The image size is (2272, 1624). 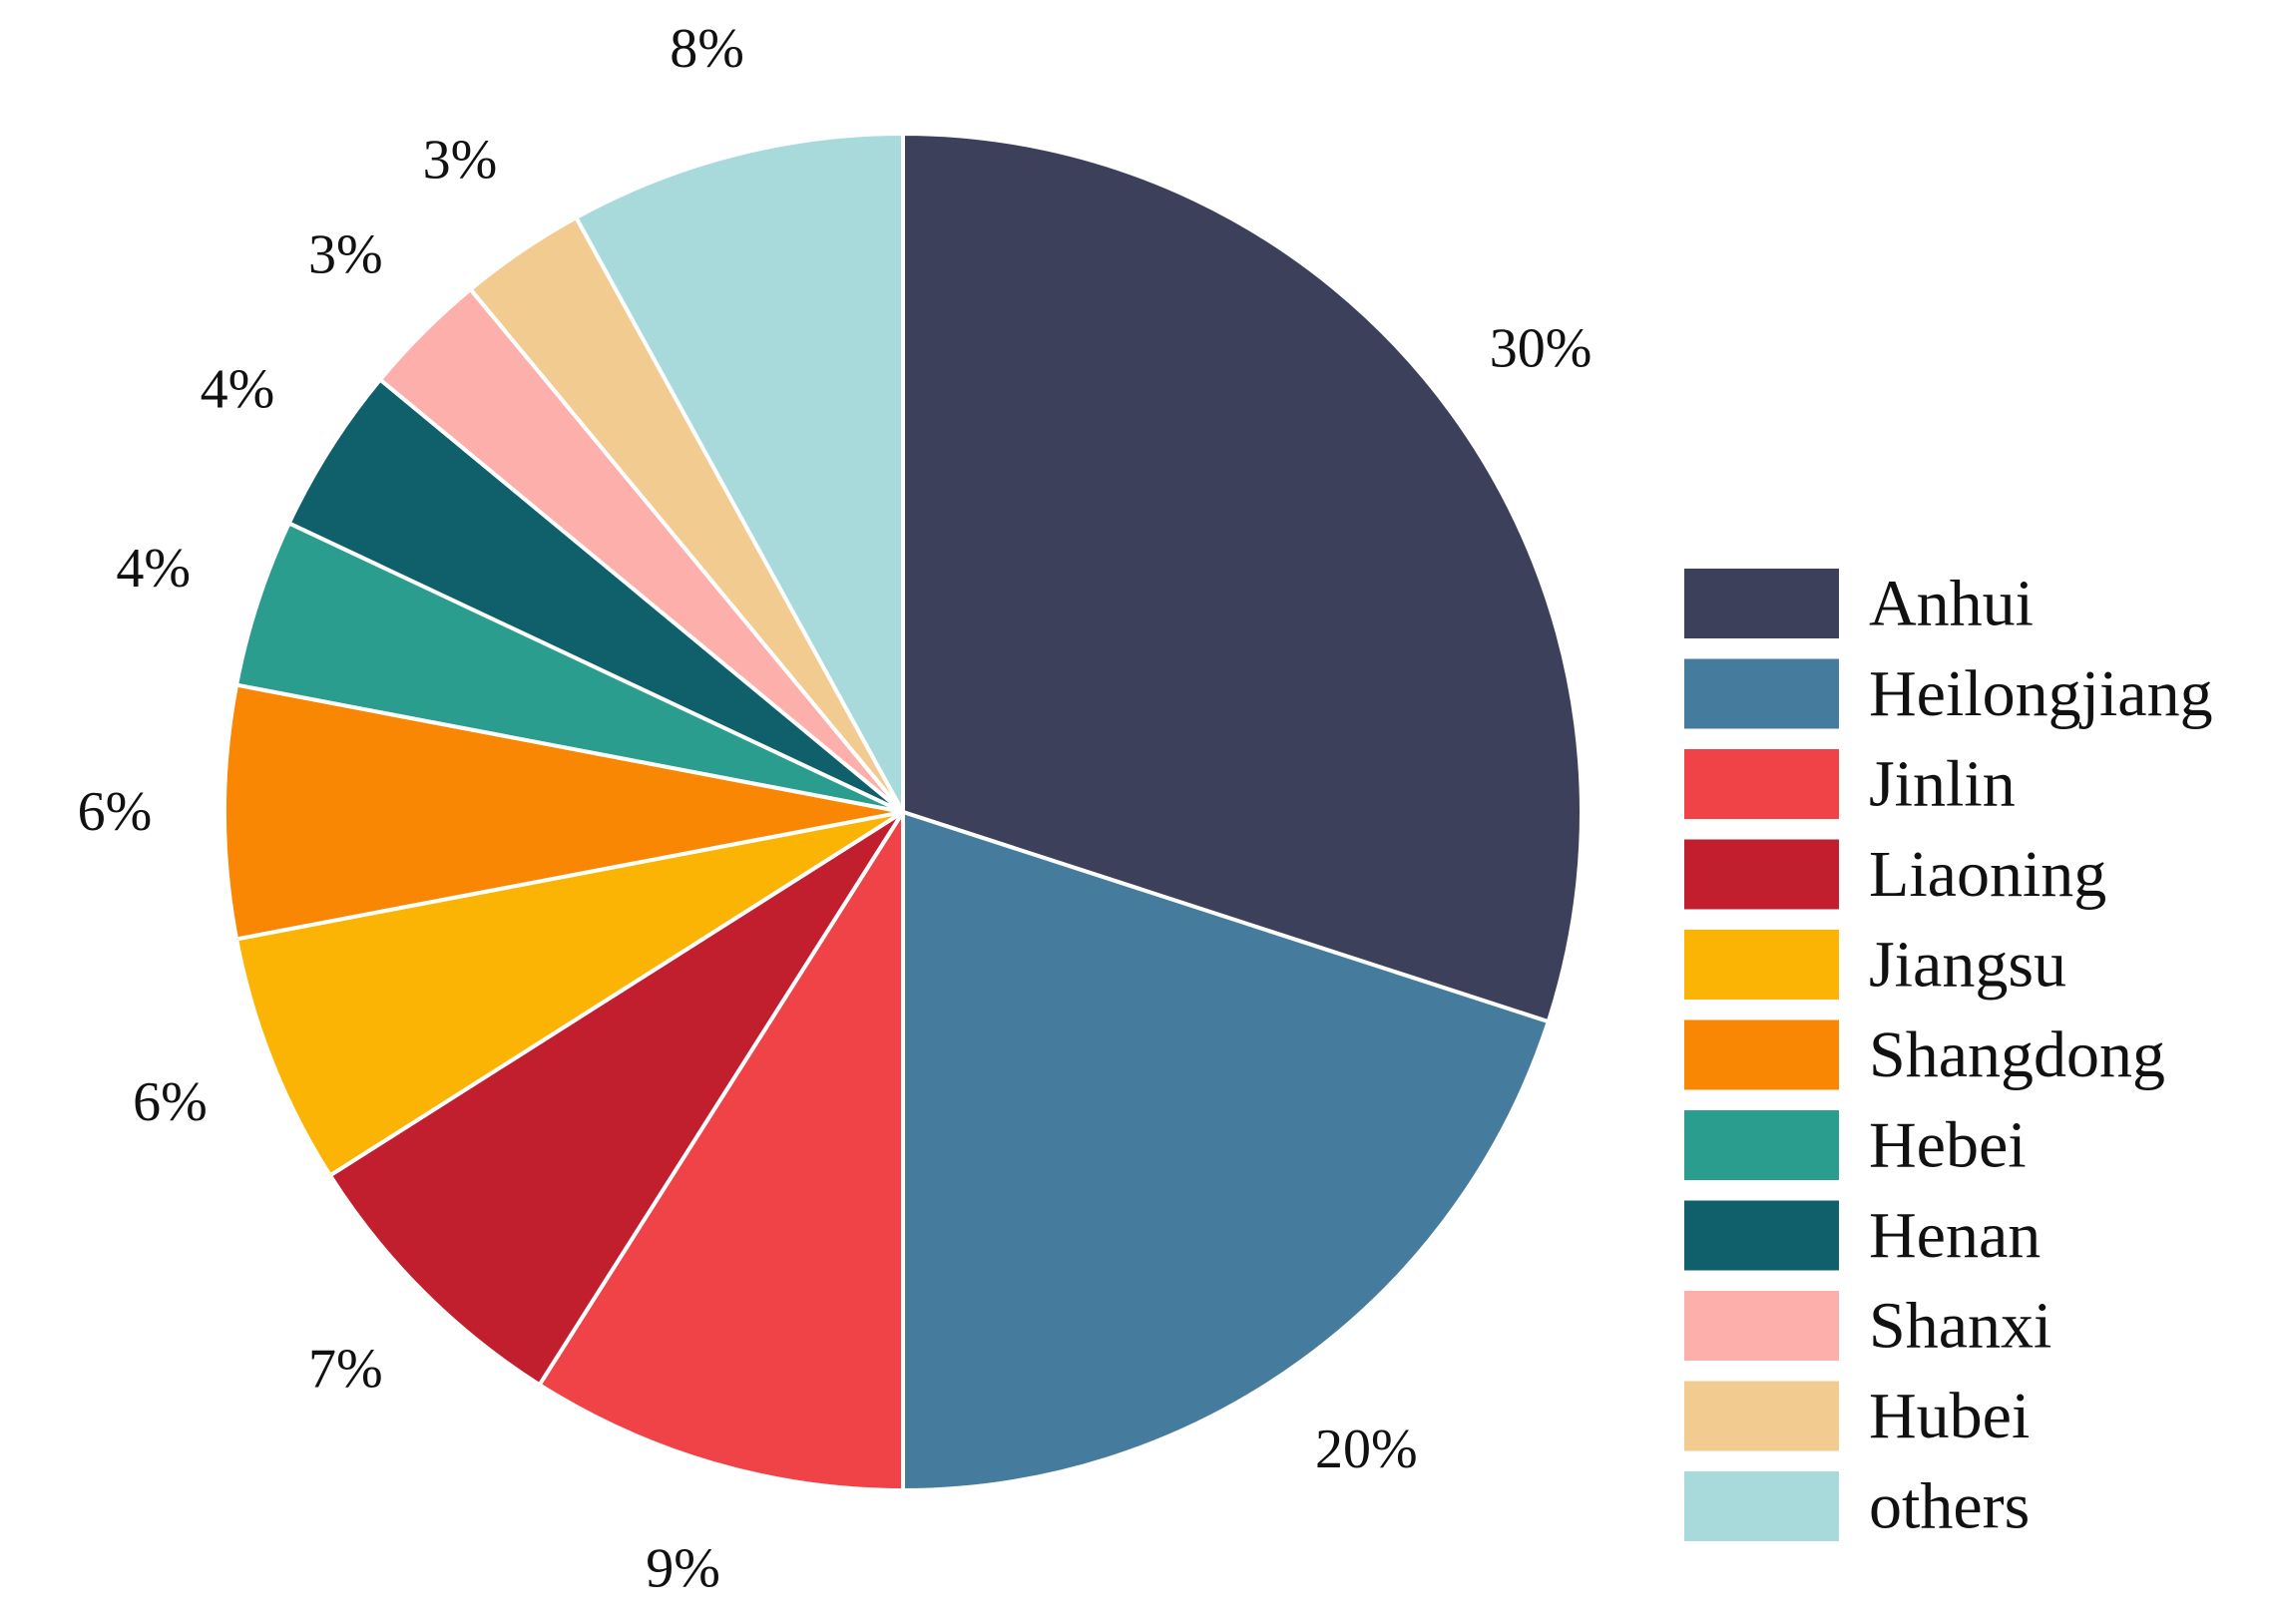 What do you see at coordinates (1761, 1416) in the screenshot?
I see `legend-swatch-hubei` at bounding box center [1761, 1416].